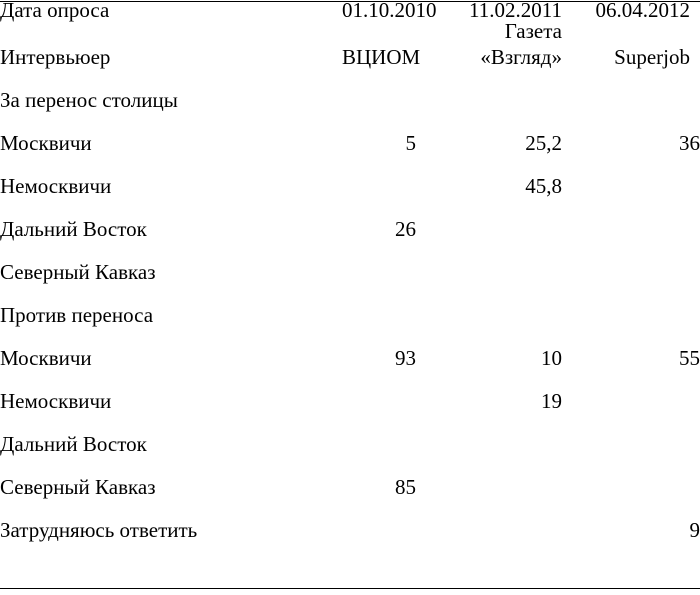  I want to click on cell-vciom: 93, so click(405, 358).